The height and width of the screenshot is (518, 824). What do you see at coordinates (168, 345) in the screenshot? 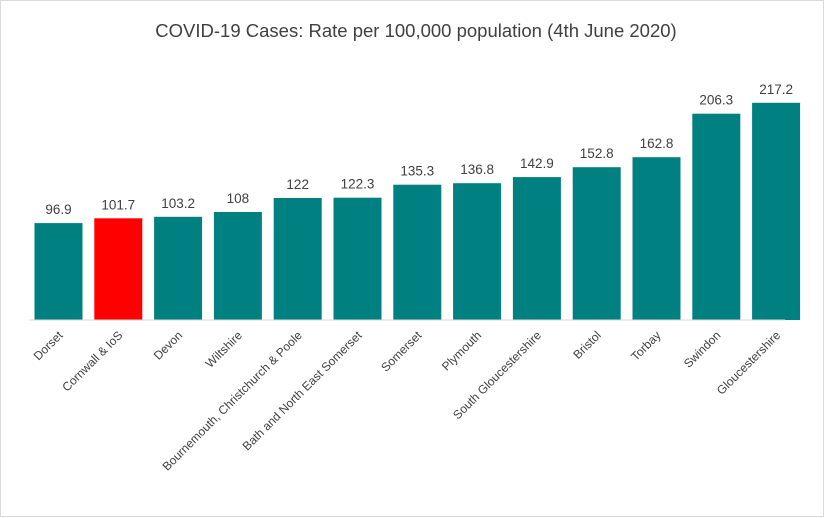
I see `category-label-devon: Devon` at bounding box center [168, 345].